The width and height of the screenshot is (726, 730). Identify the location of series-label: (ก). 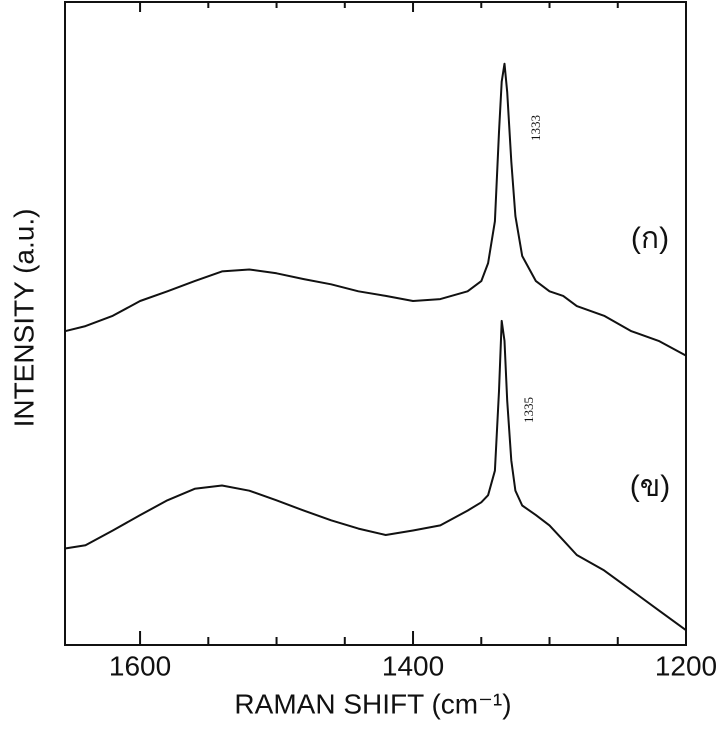
(650, 238).